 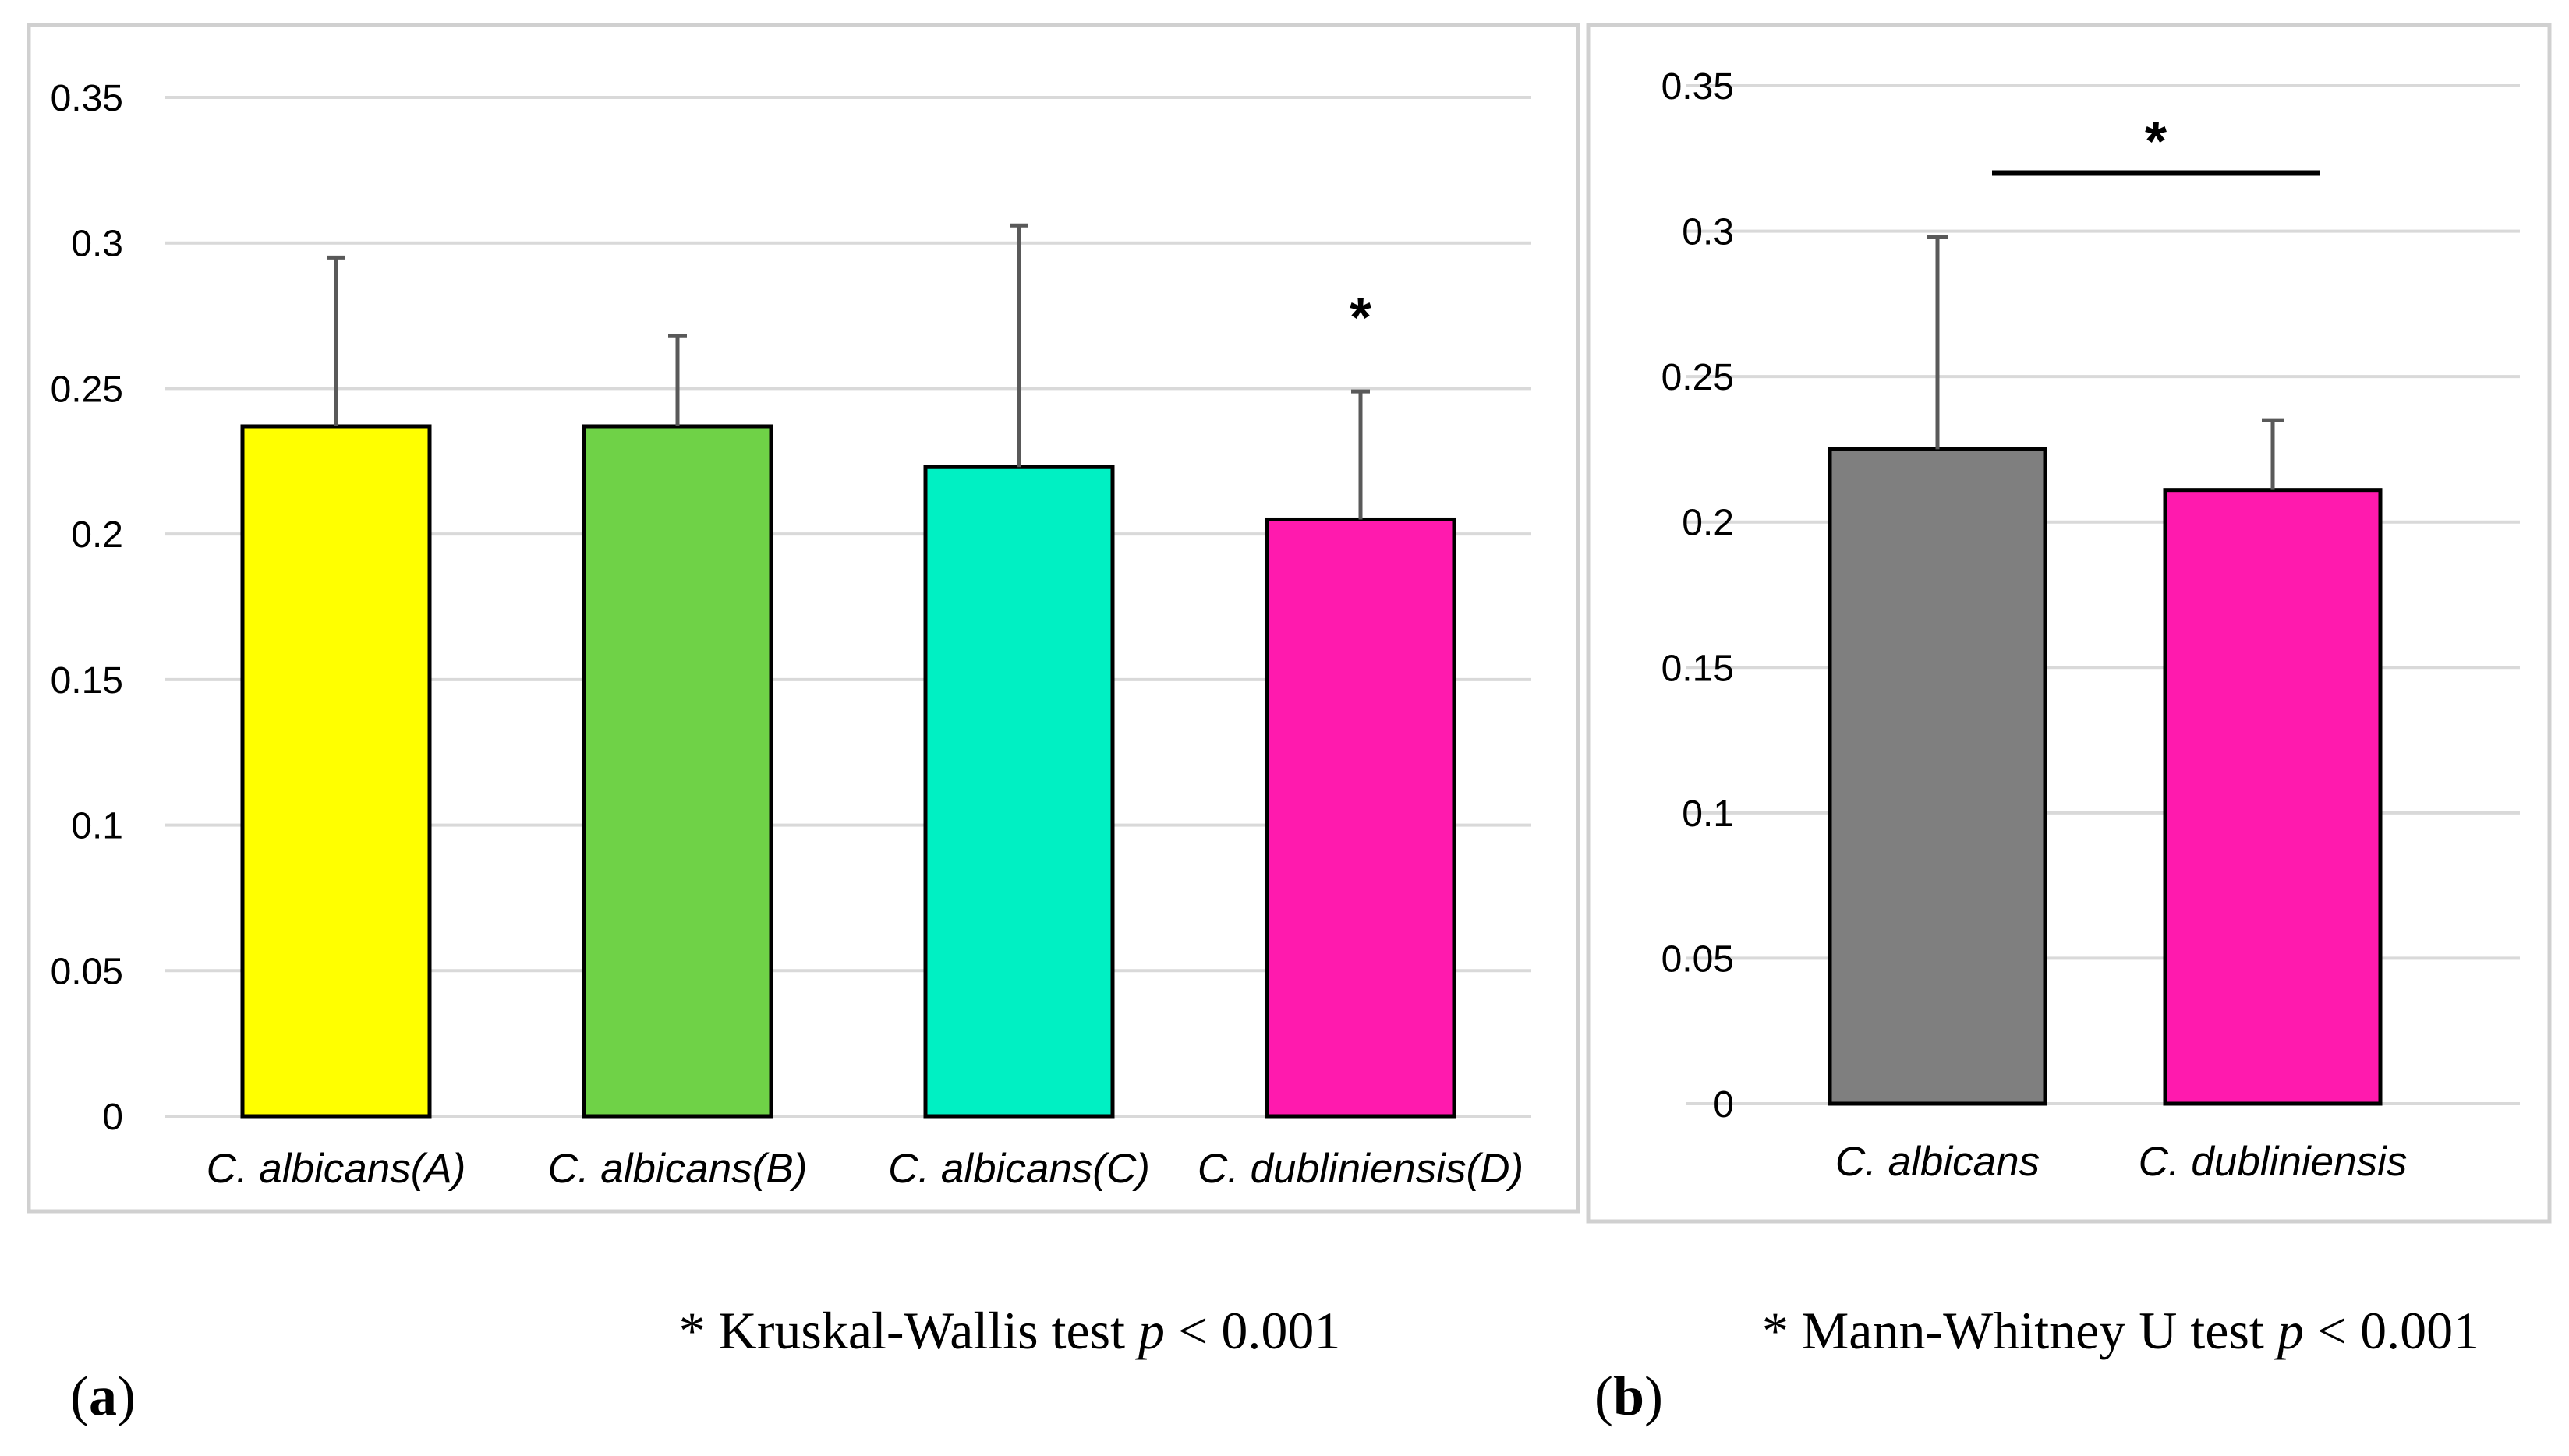 What do you see at coordinates (1019, 1169) in the screenshot?
I see `category-label: C. albicans(C)` at bounding box center [1019, 1169].